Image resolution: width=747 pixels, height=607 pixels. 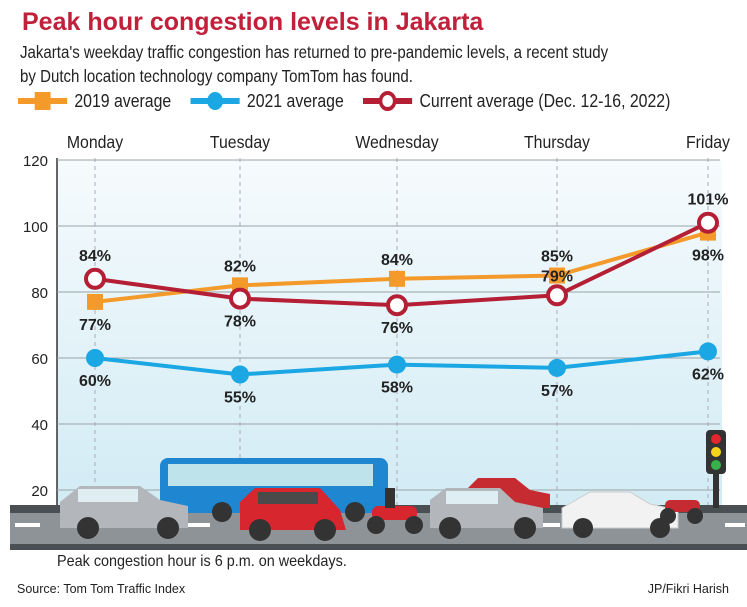 I want to click on square-marker-icon, so click(x=43, y=101).